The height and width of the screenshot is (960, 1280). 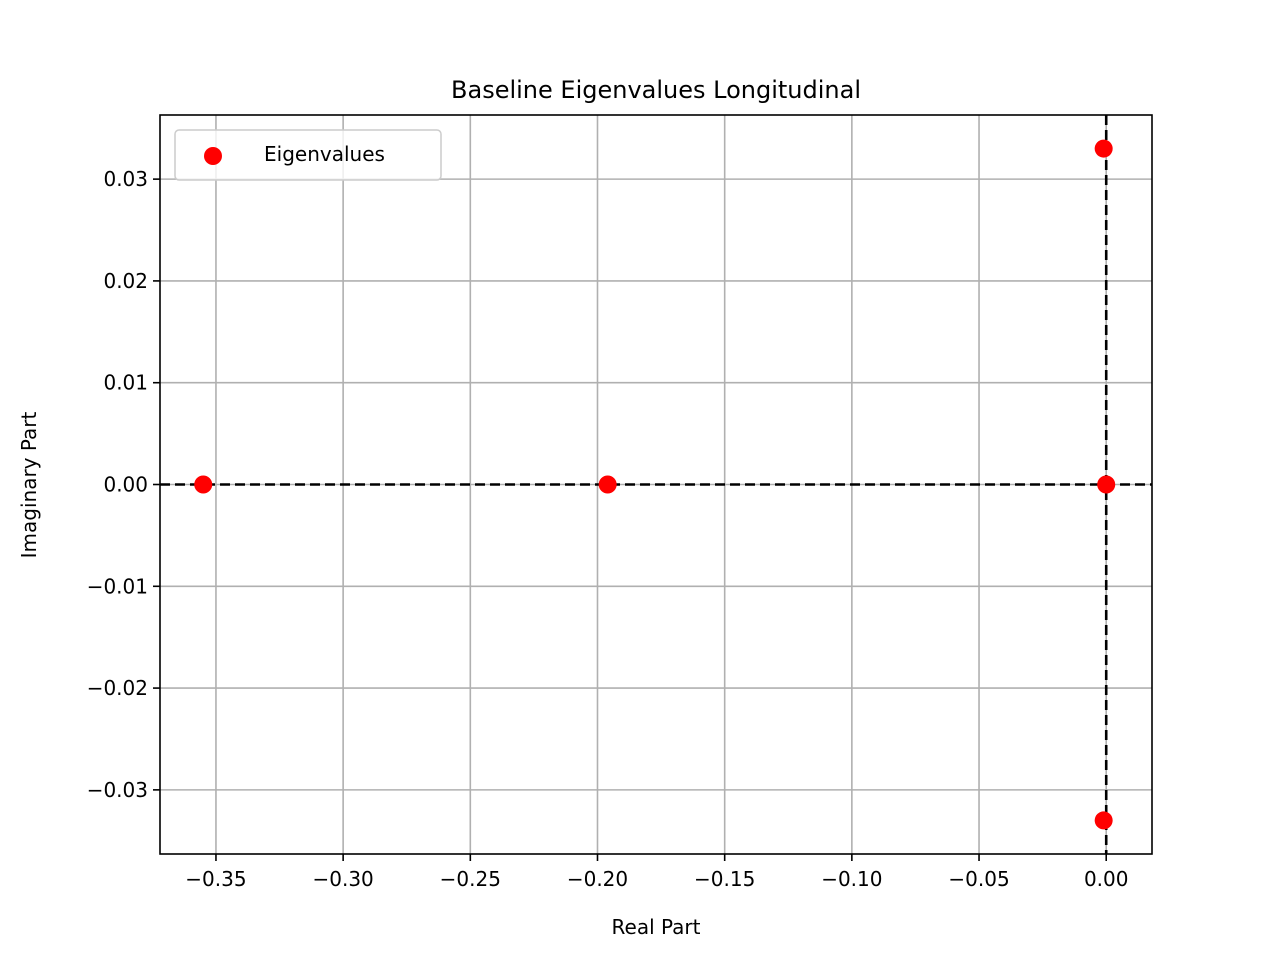 I want to click on legend: Eigenvalues, so click(x=308, y=155).